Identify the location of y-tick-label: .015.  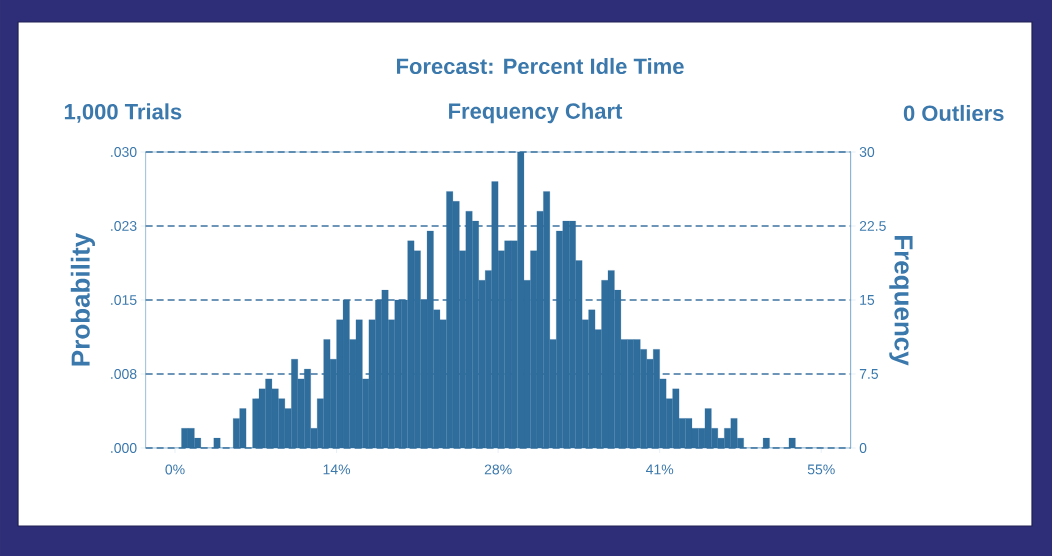
(124, 300).